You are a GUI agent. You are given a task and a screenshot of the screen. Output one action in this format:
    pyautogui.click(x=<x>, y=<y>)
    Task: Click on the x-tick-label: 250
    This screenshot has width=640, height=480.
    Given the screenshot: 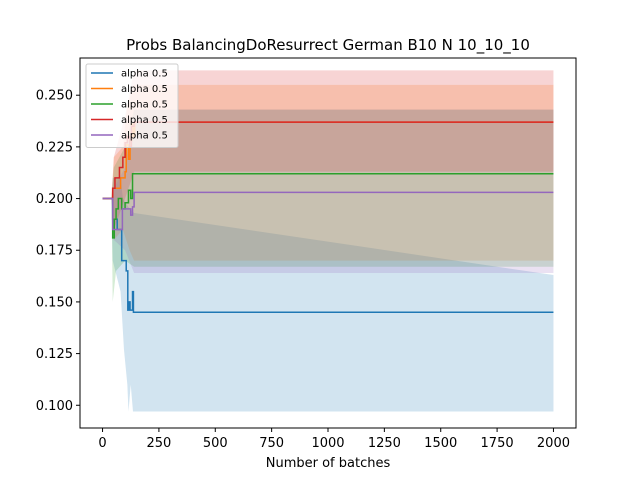 What is the action you would take?
    pyautogui.click(x=158, y=443)
    